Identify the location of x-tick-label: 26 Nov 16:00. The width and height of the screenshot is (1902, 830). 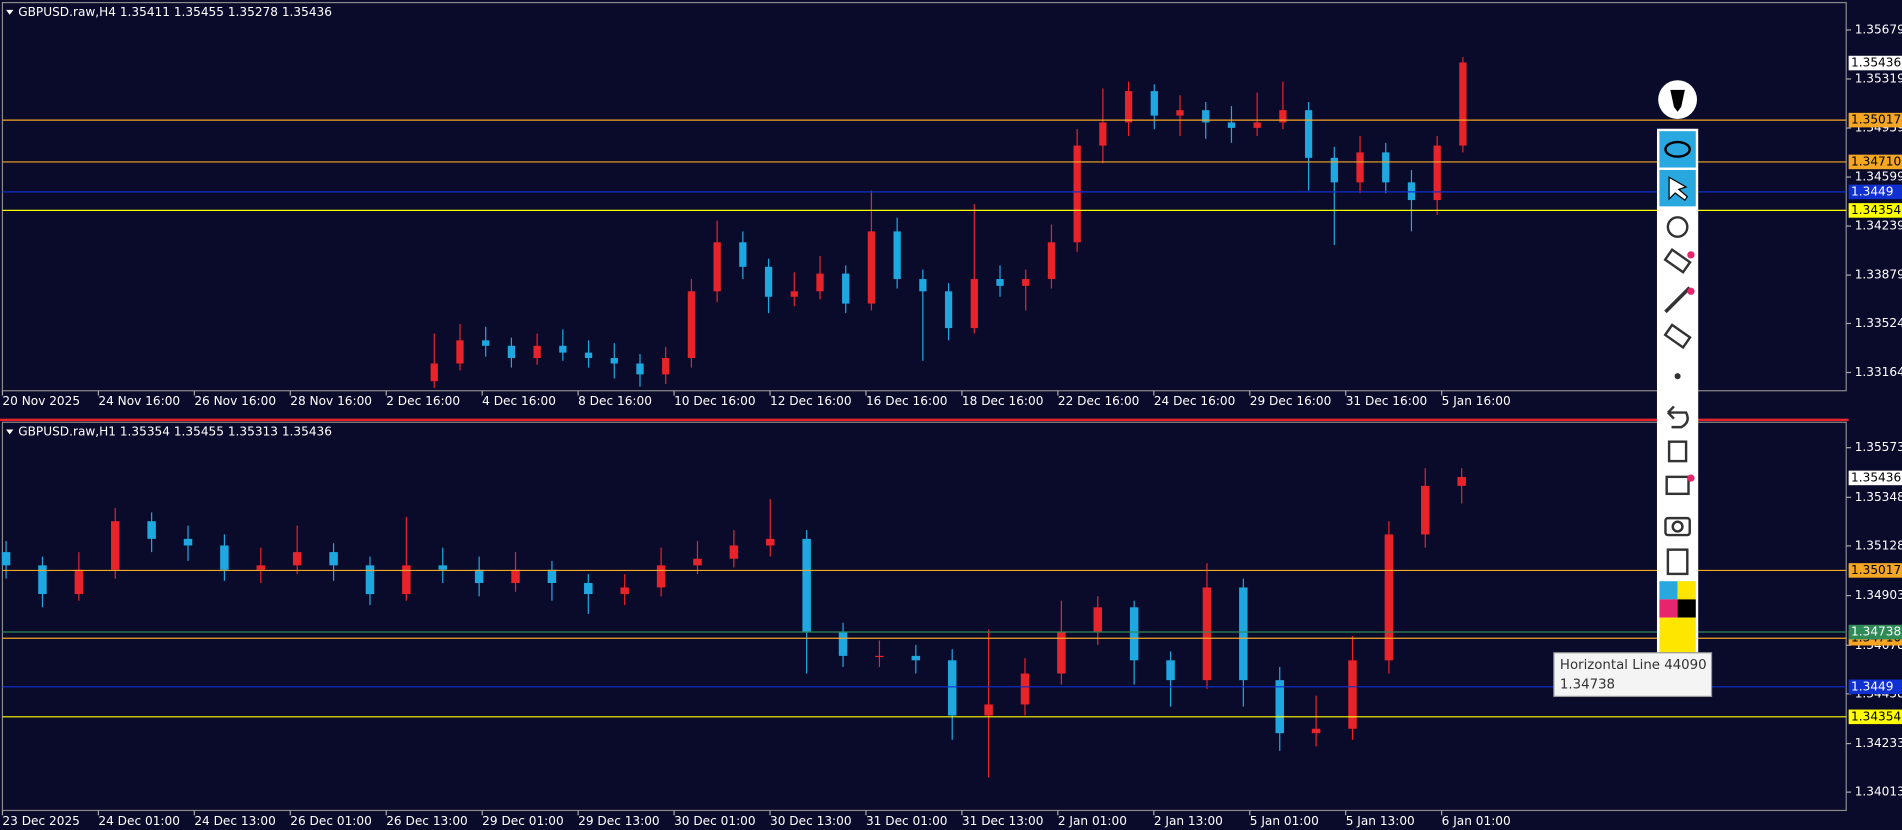
(235, 401).